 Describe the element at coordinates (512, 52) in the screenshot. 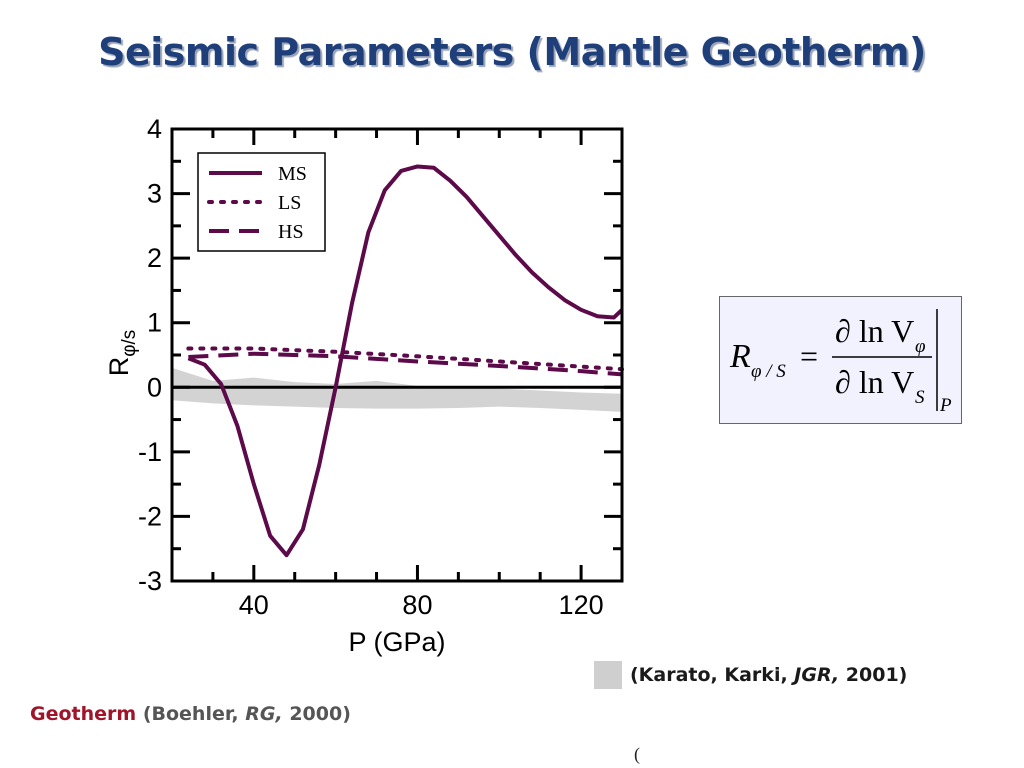

I see `slide-title: Seismic Parameters (Mantle Geotherm)` at that location.